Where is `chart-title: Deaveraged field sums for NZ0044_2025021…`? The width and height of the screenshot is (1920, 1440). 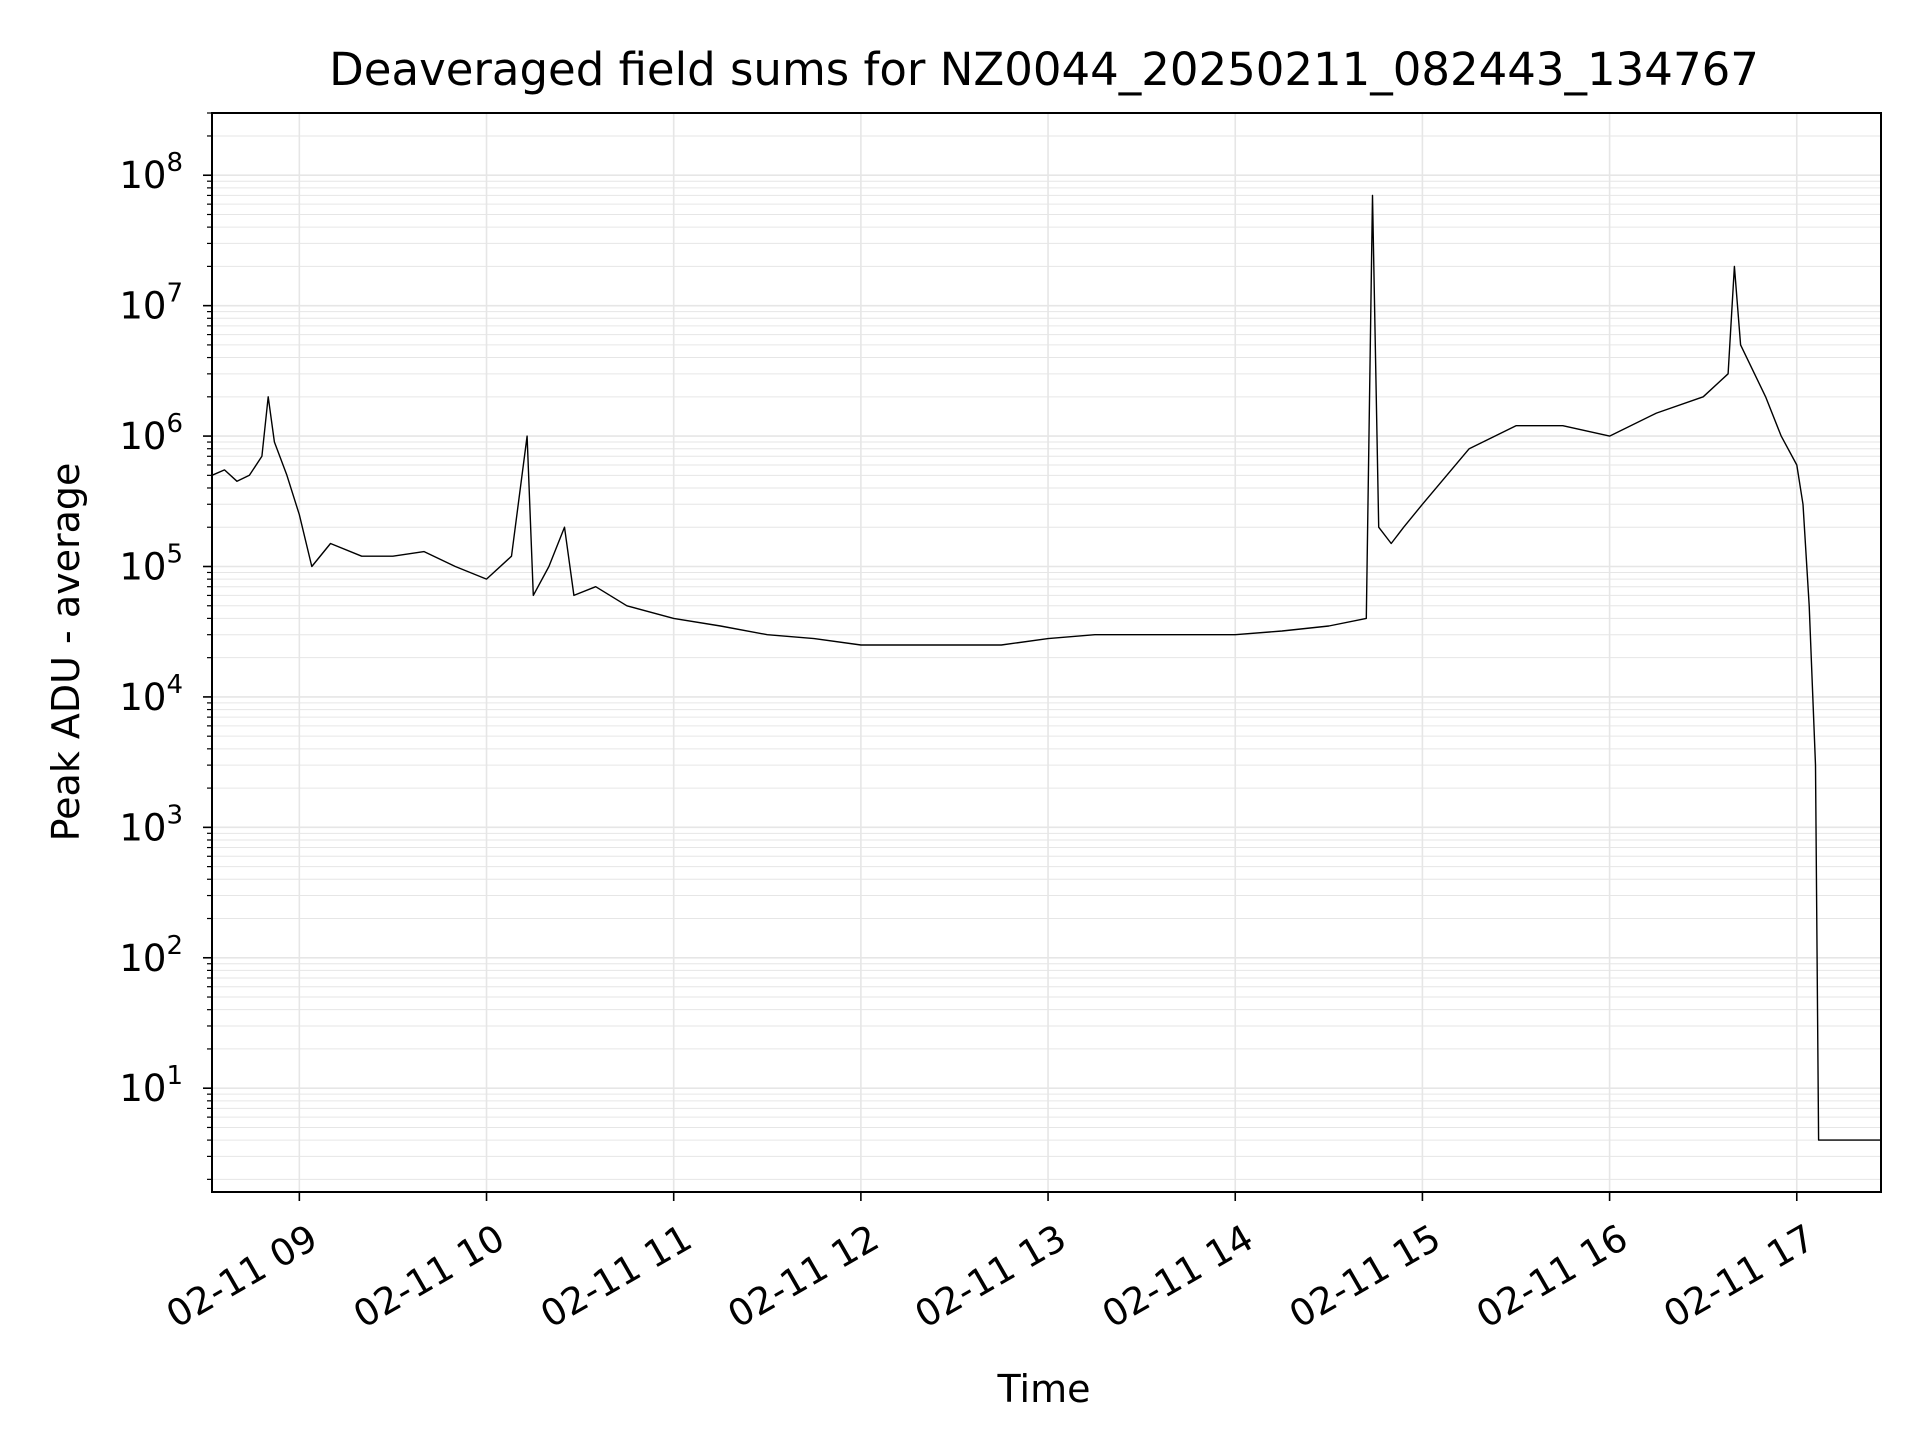
chart-title: Deaveraged field sums for NZ0044_2025021… is located at coordinates (1044, 69).